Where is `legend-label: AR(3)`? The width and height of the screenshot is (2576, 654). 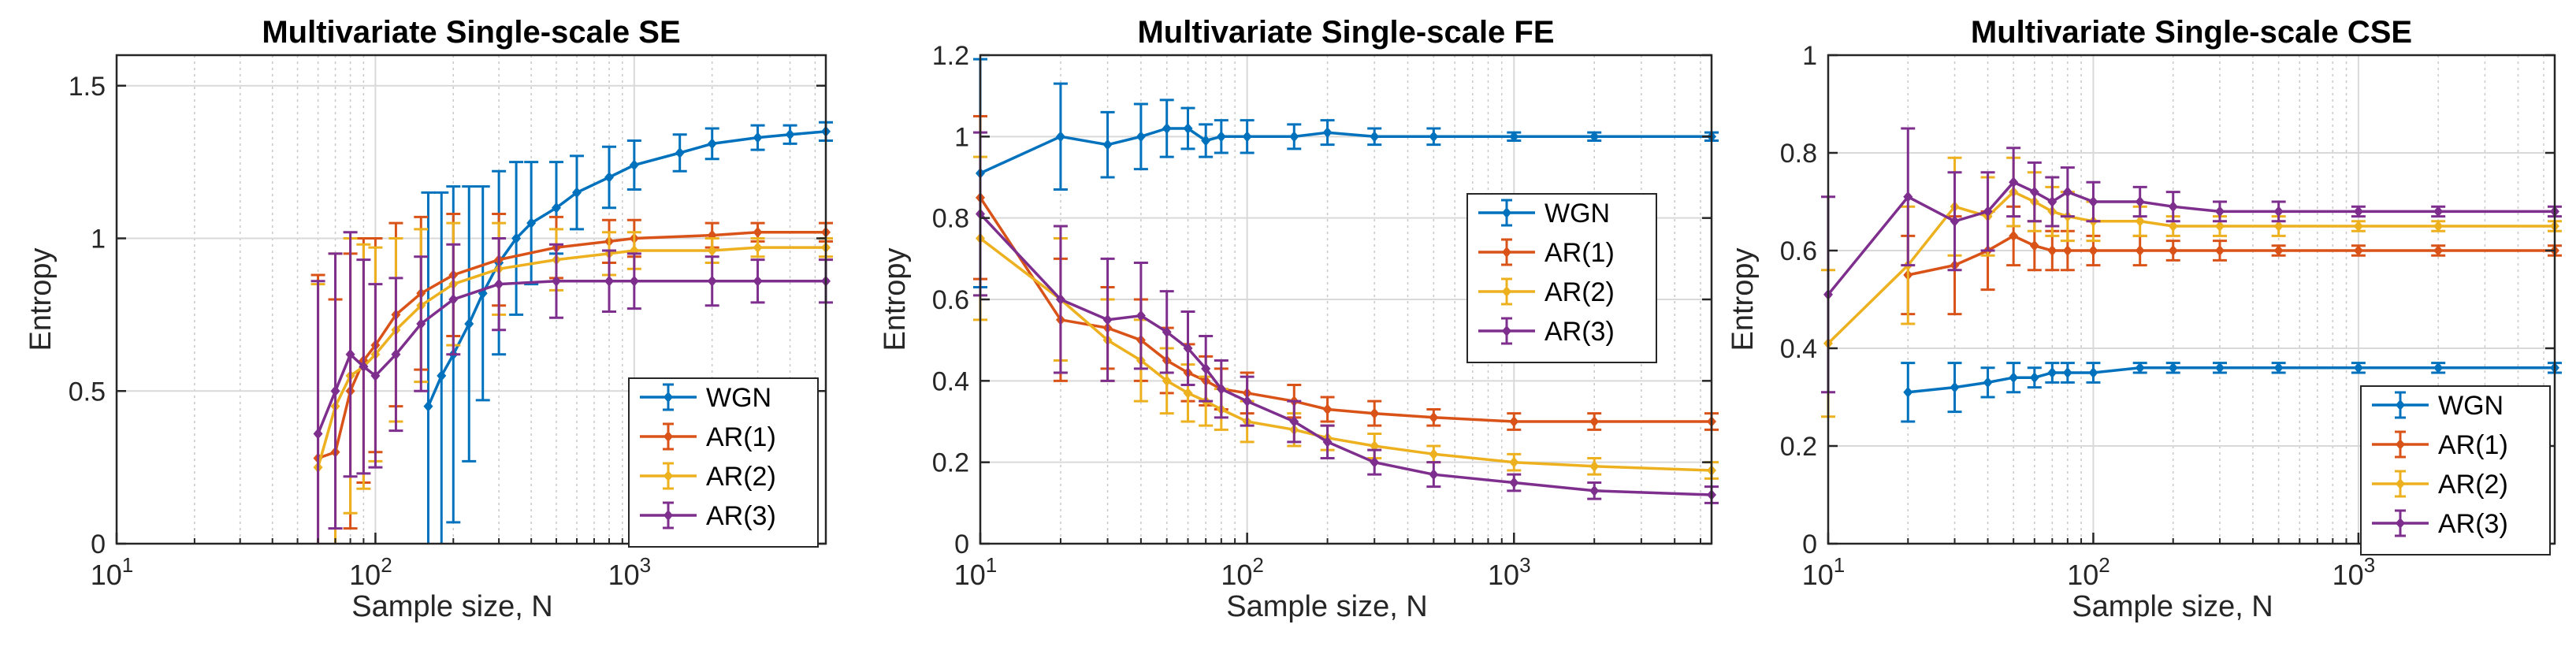 legend-label: AR(3) is located at coordinates (741, 516).